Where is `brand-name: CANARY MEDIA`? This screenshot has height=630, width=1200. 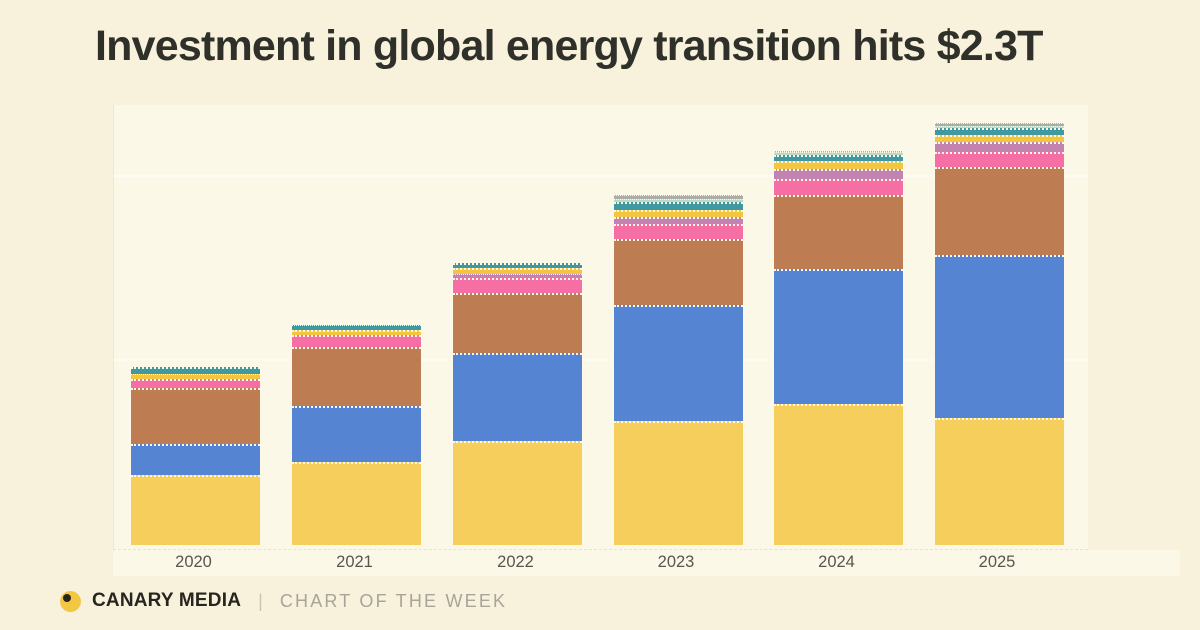
brand-name: CANARY MEDIA is located at coordinates (167, 600).